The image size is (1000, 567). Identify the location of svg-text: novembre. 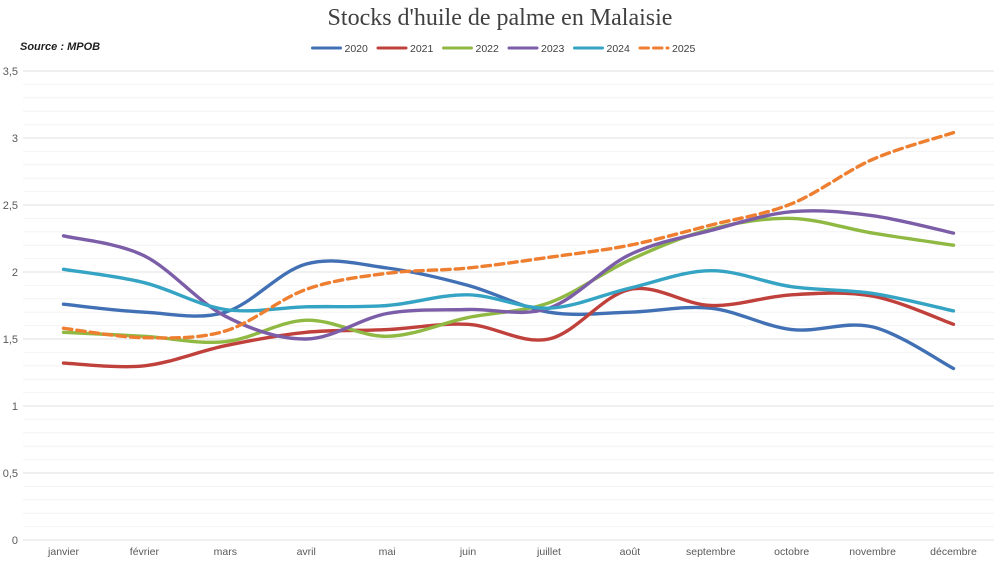
(872, 552).